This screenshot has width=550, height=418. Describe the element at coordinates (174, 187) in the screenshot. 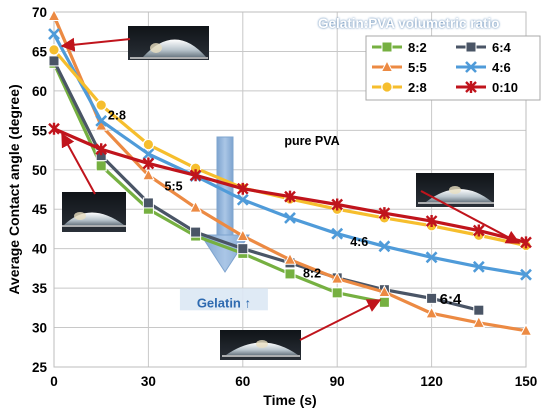

I see `annotation-label: 5:5` at that location.